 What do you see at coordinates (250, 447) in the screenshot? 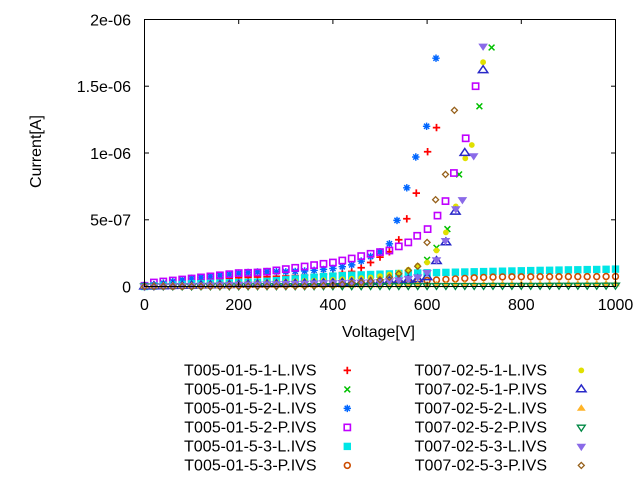
I see `svg-text: T005-01-5-3-L.IVS` at bounding box center [250, 447].